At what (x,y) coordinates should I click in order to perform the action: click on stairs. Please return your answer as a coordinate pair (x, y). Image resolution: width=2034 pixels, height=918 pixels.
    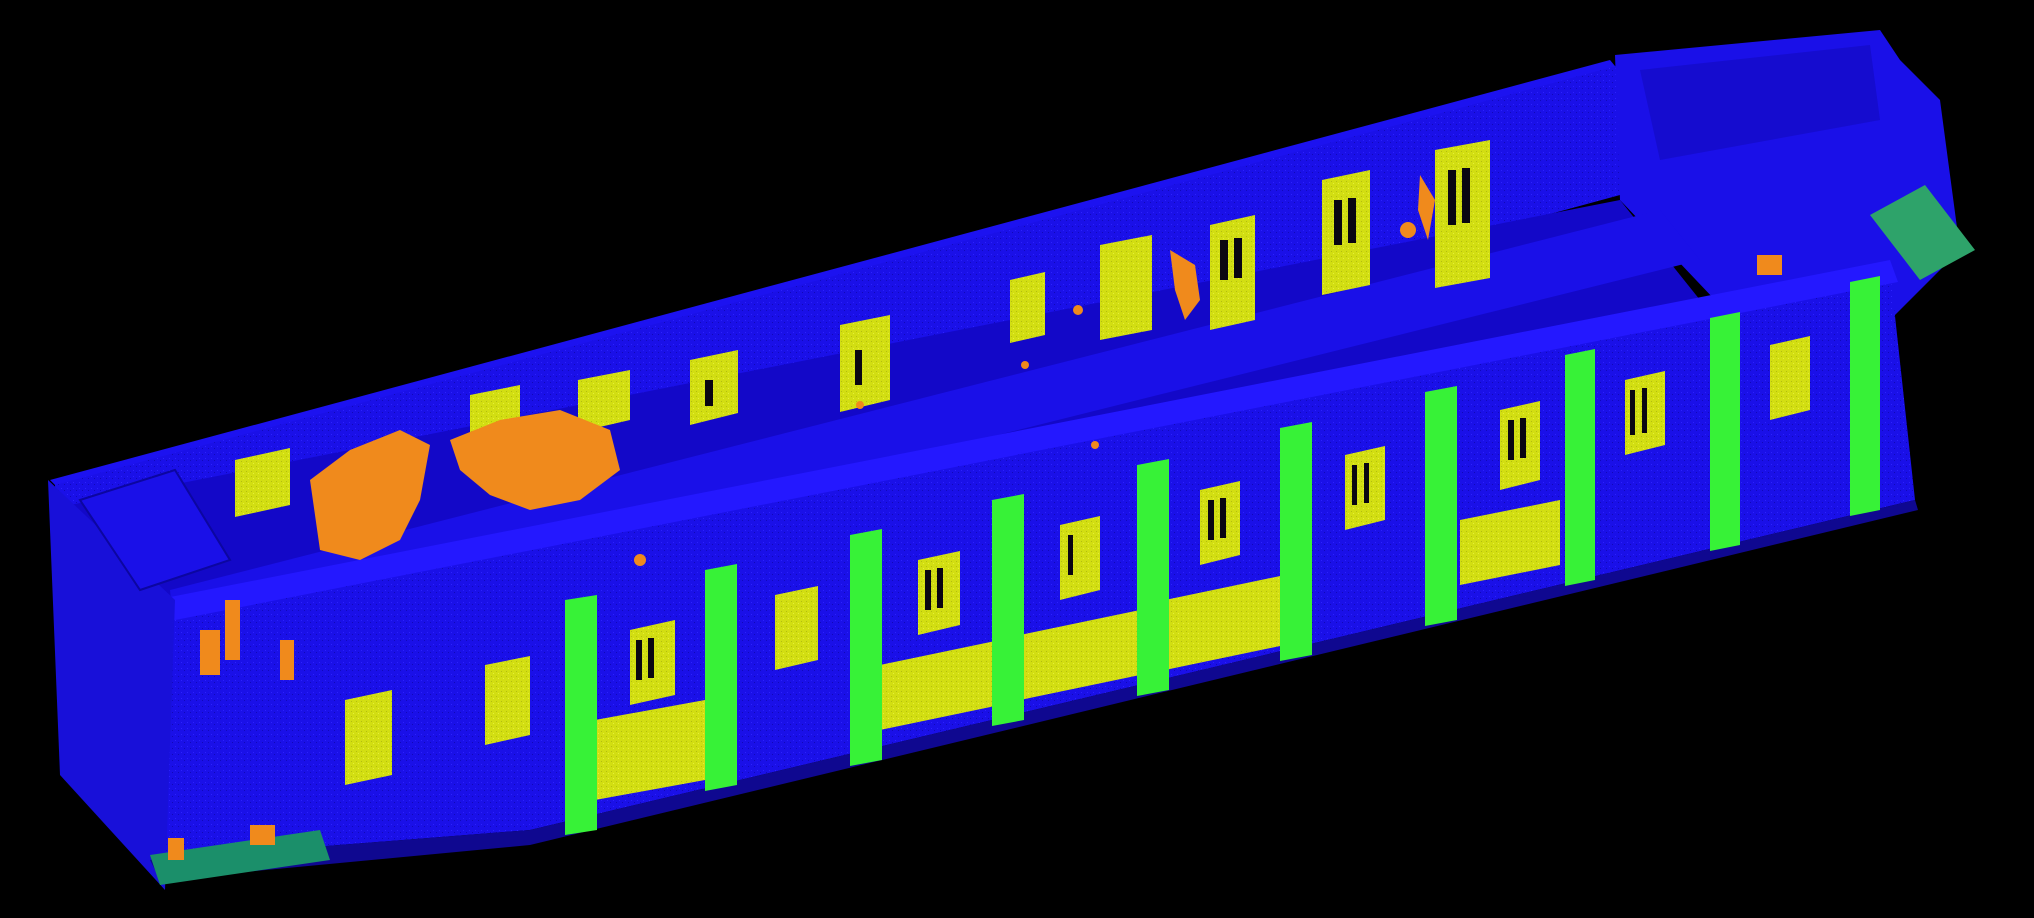
    Looking at the image, I should click on (1922, 232).